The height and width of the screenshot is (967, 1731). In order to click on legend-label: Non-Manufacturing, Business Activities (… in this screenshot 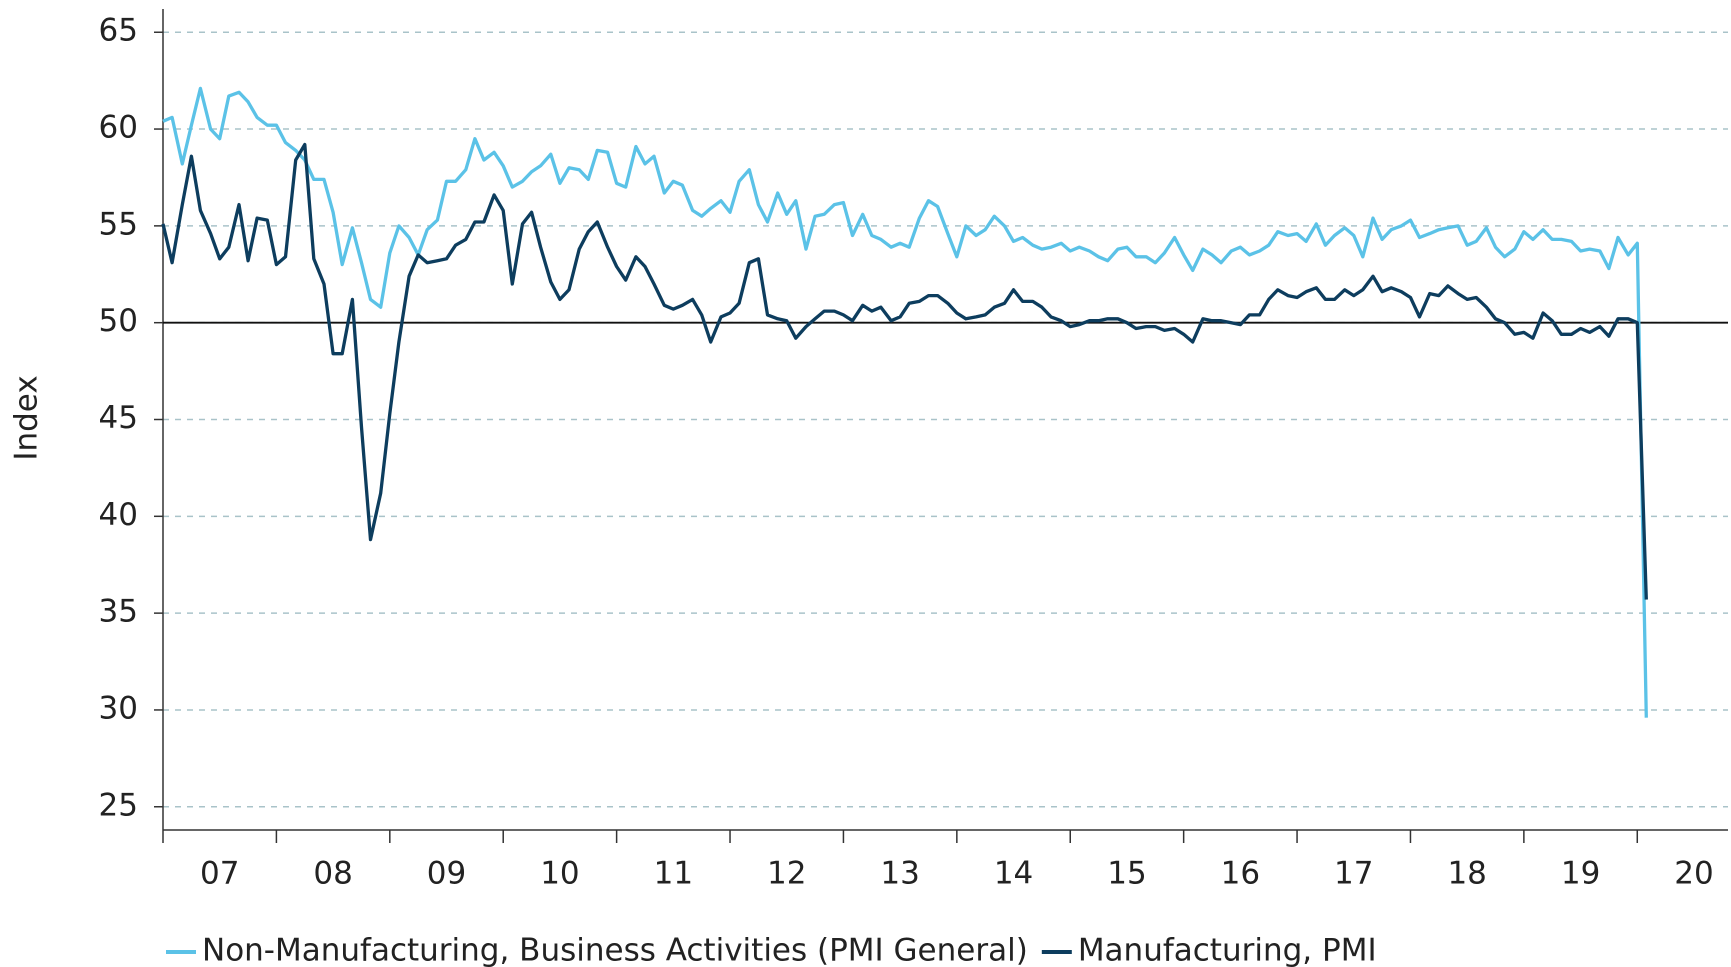, I will do `click(615, 950)`.